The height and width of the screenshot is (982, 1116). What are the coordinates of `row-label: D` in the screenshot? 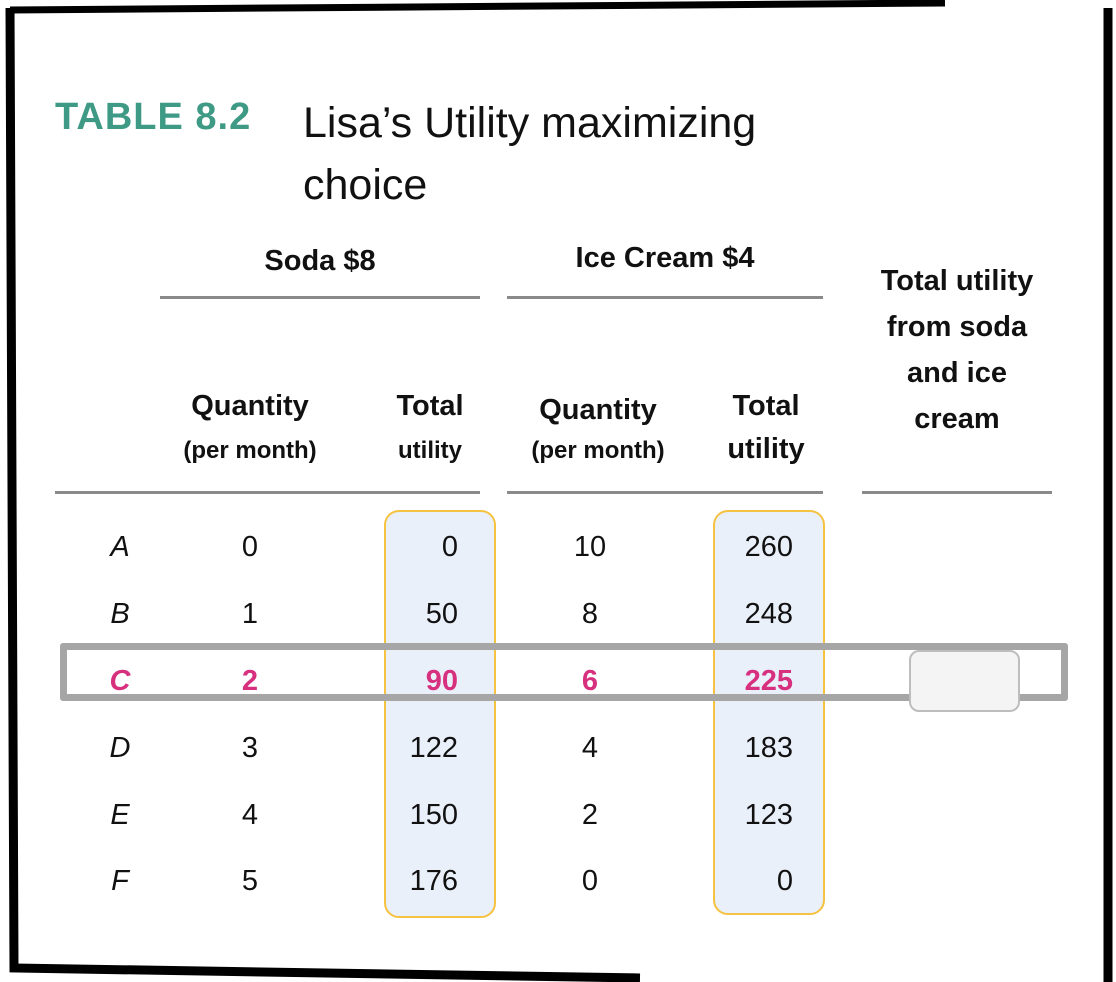 It's located at (120, 748).